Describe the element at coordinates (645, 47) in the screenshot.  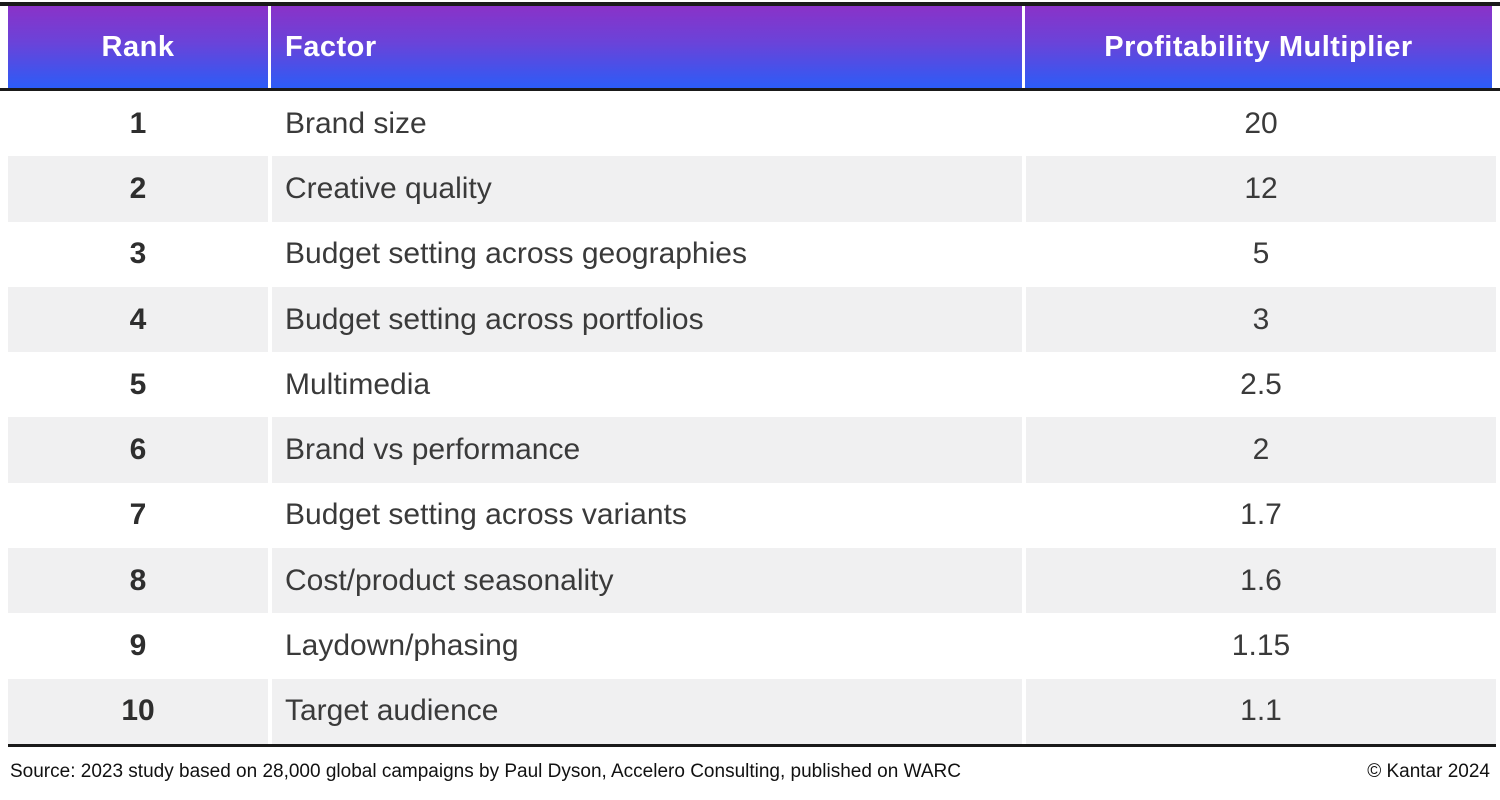
I see `column-header-factor: Factor` at that location.